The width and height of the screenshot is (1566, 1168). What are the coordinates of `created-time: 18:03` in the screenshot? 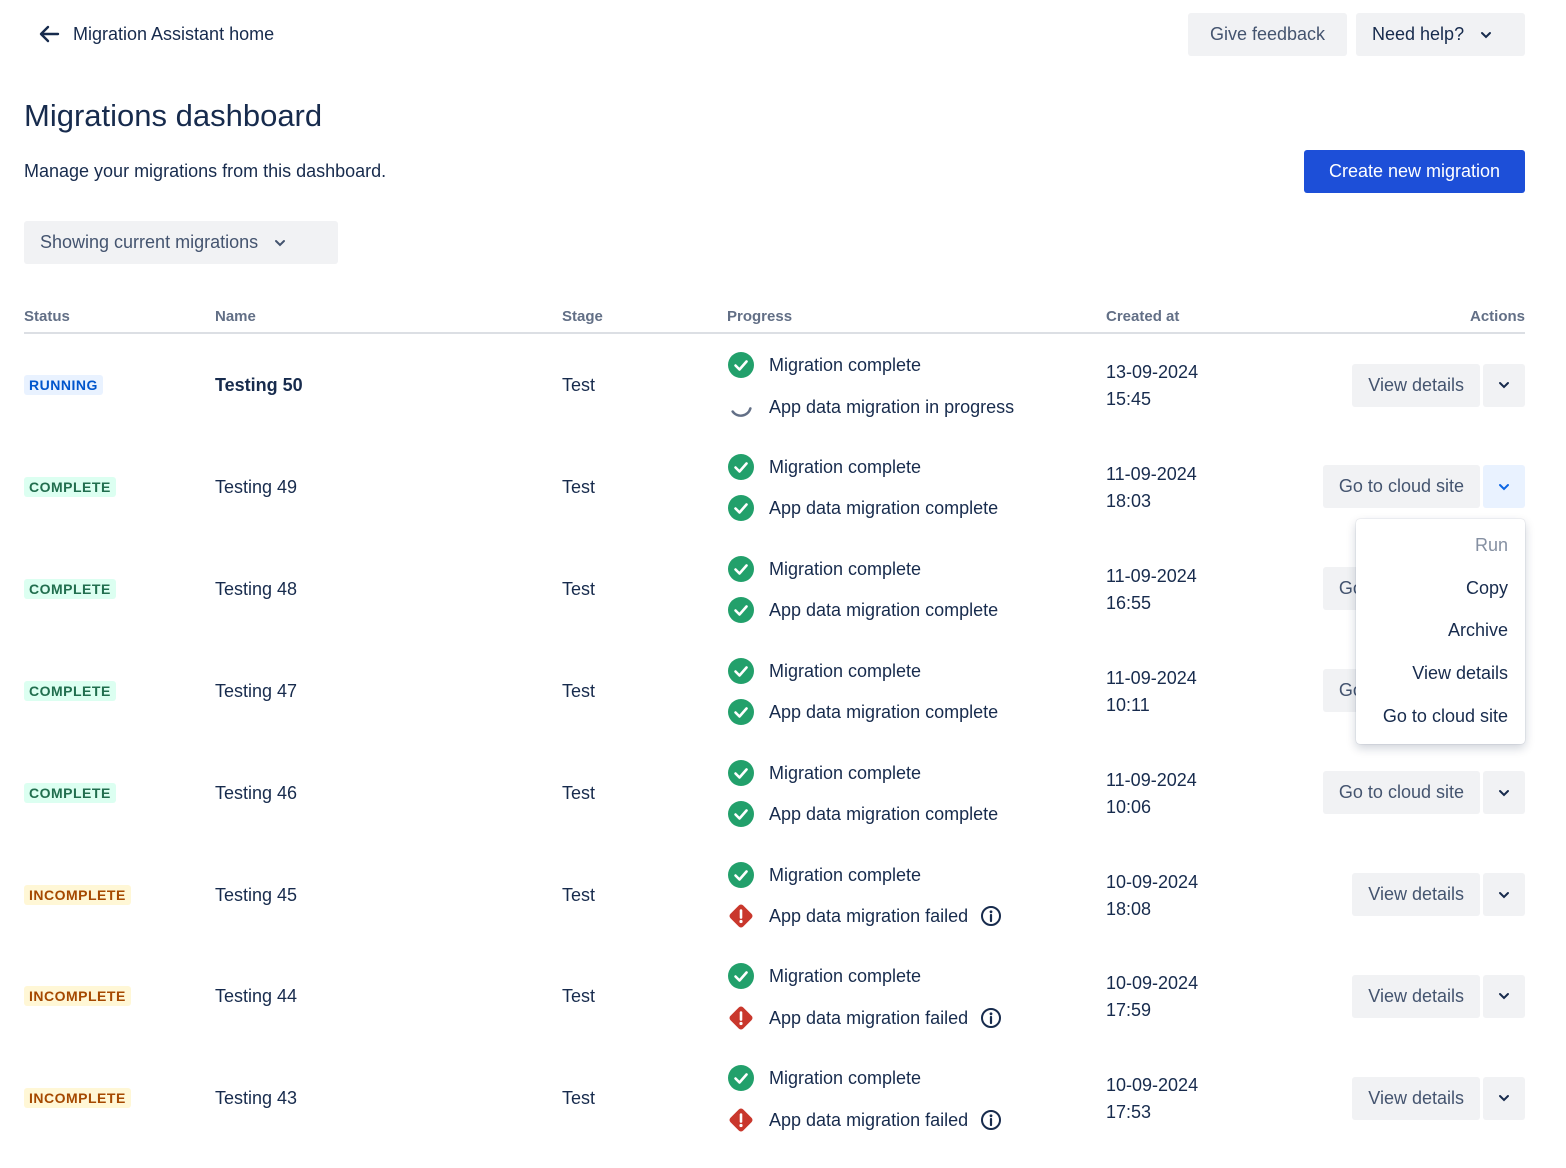 It's located at (1129, 500).